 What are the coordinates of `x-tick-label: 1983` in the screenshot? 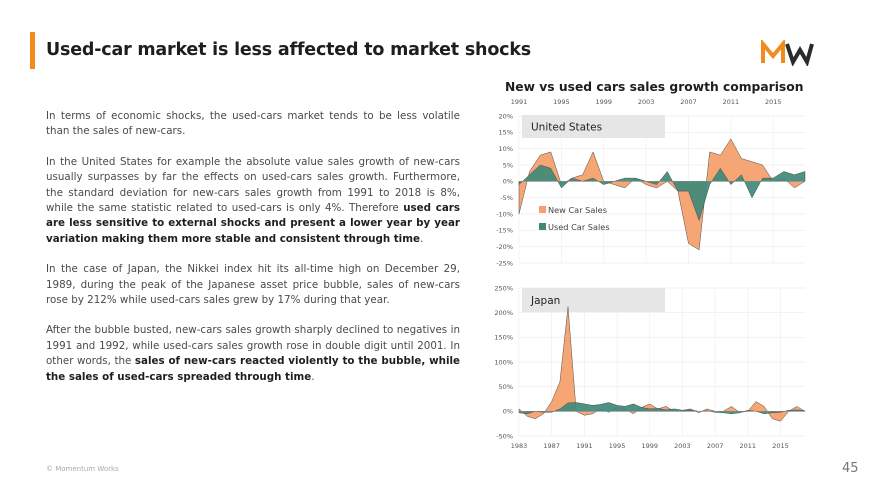 It's located at (519, 446).